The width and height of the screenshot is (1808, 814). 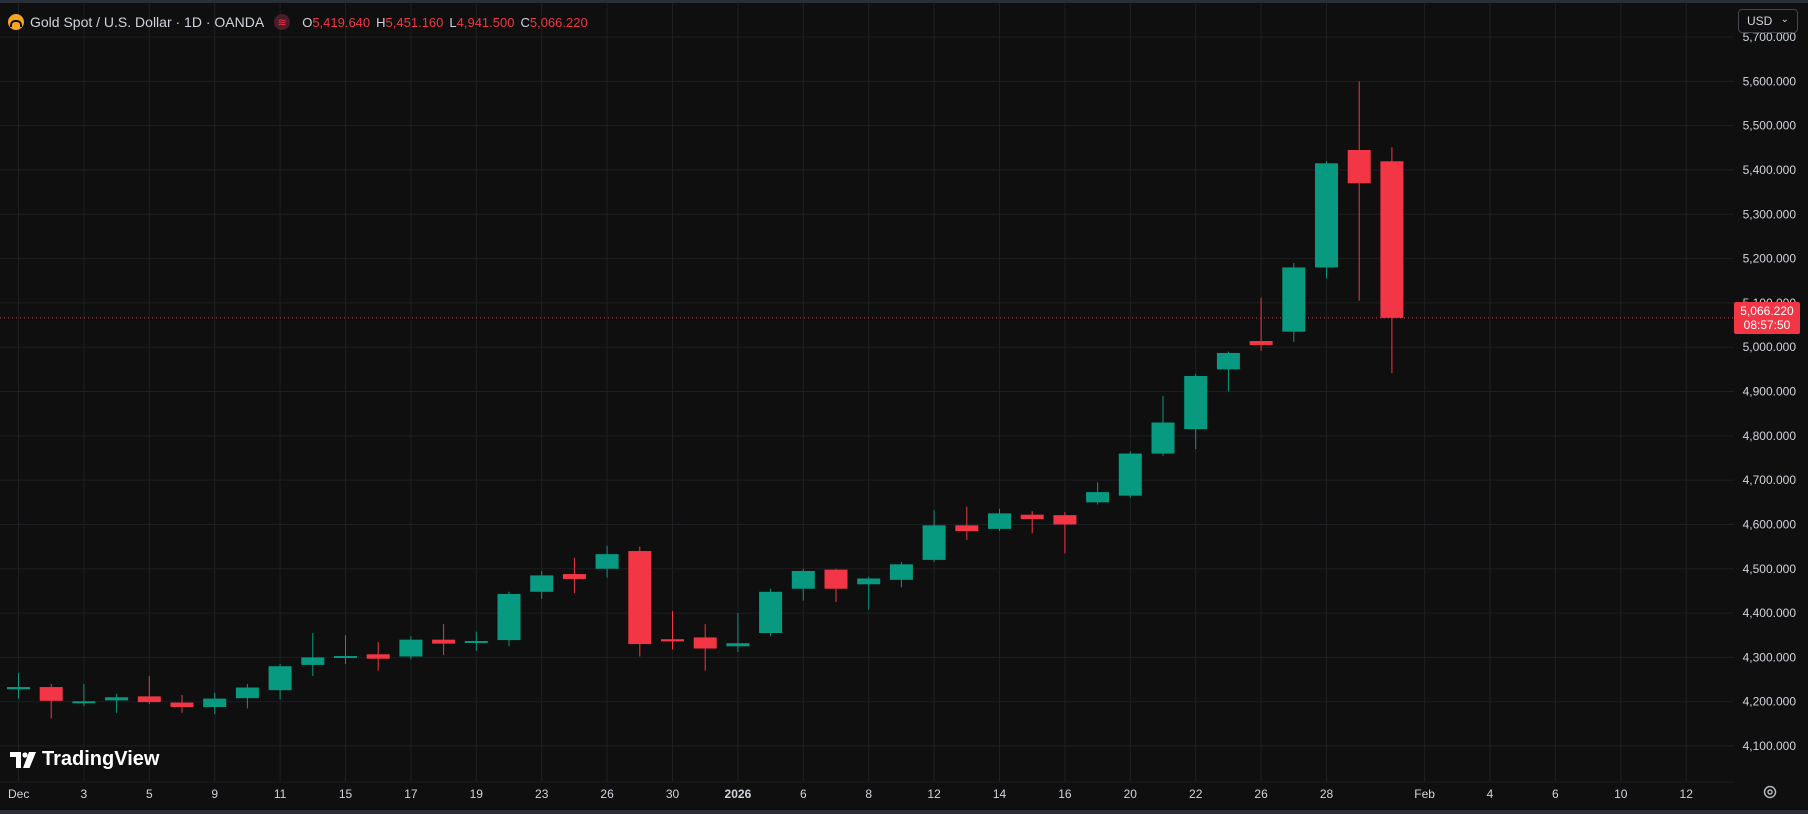 I want to click on top-border, so click(x=904, y=1).